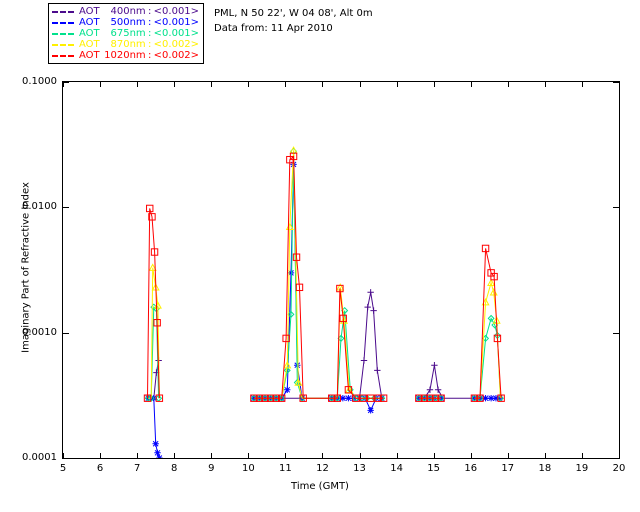  What do you see at coordinates (174, 468) in the screenshot?
I see `x-tick-label: 8` at bounding box center [174, 468].